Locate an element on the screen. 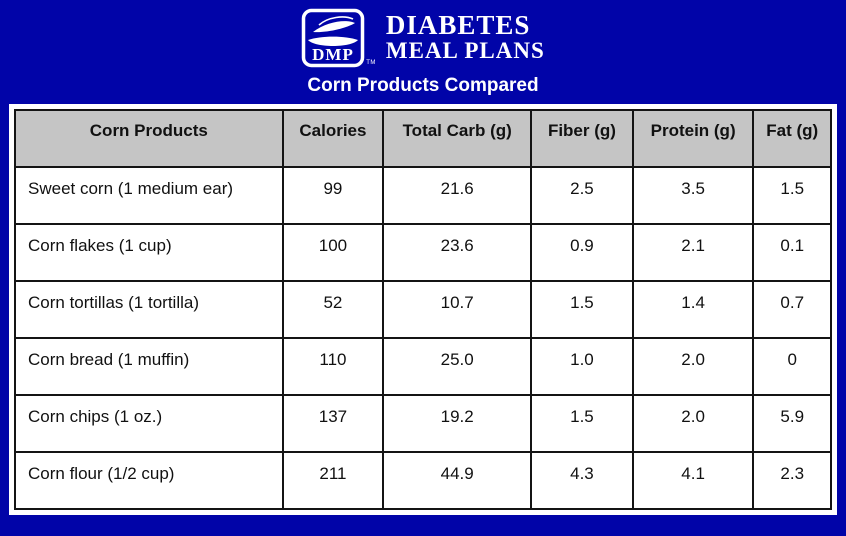 This screenshot has width=846, height=536. column-header: Total Carb (g) is located at coordinates (457, 138).